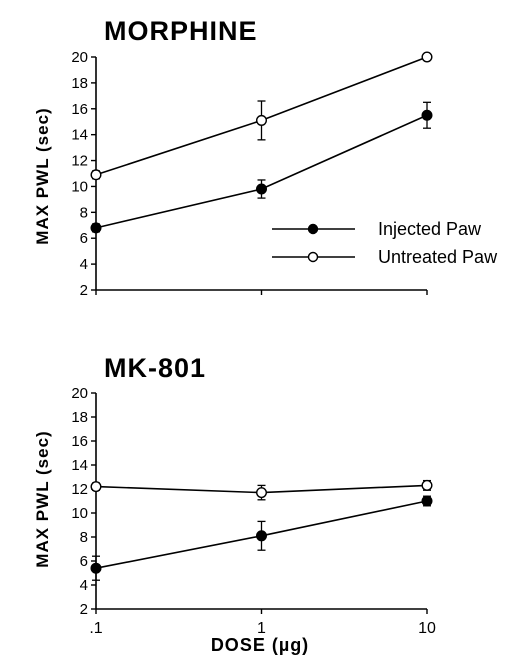 The height and width of the screenshot is (659, 526). I want to click on mk801-y-tick-label: 18, so click(79, 417).